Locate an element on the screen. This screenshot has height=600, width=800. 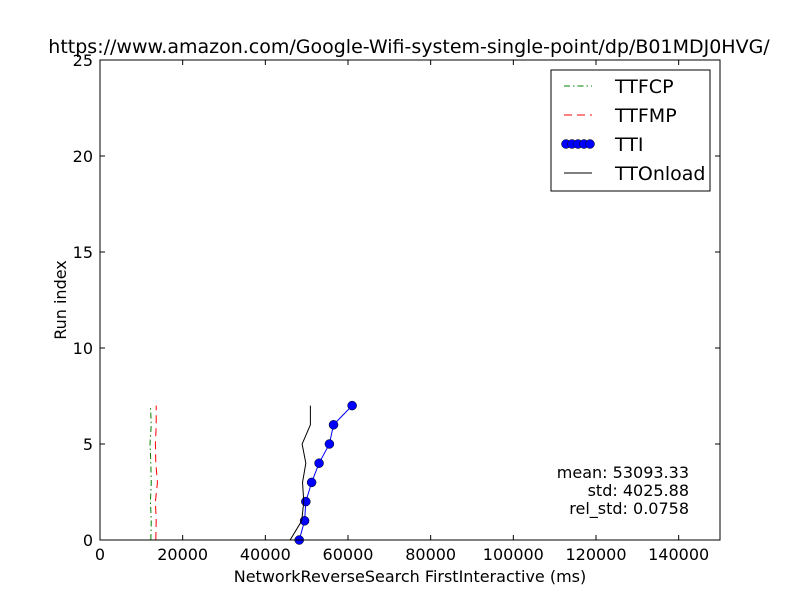
stats-mean: mean: 53093.33 is located at coordinates (623, 472).